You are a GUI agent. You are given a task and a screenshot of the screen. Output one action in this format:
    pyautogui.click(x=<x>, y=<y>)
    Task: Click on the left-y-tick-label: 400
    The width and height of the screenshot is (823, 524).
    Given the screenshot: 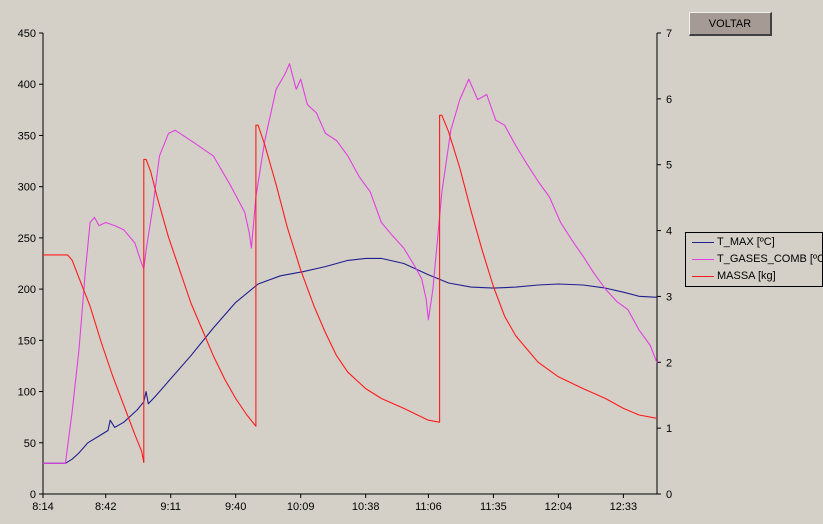 What is the action you would take?
    pyautogui.click(x=27, y=85)
    